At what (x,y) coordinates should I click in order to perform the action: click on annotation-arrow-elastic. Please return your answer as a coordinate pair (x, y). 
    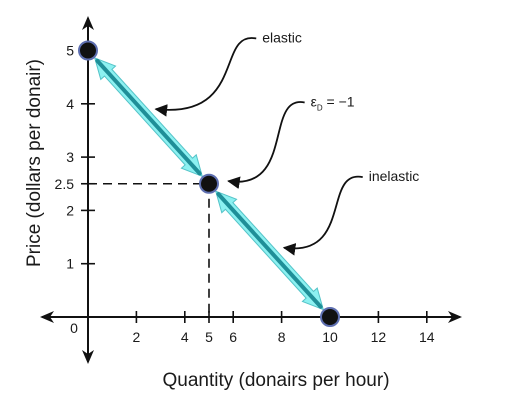
    Looking at the image, I should click on (205, 77).